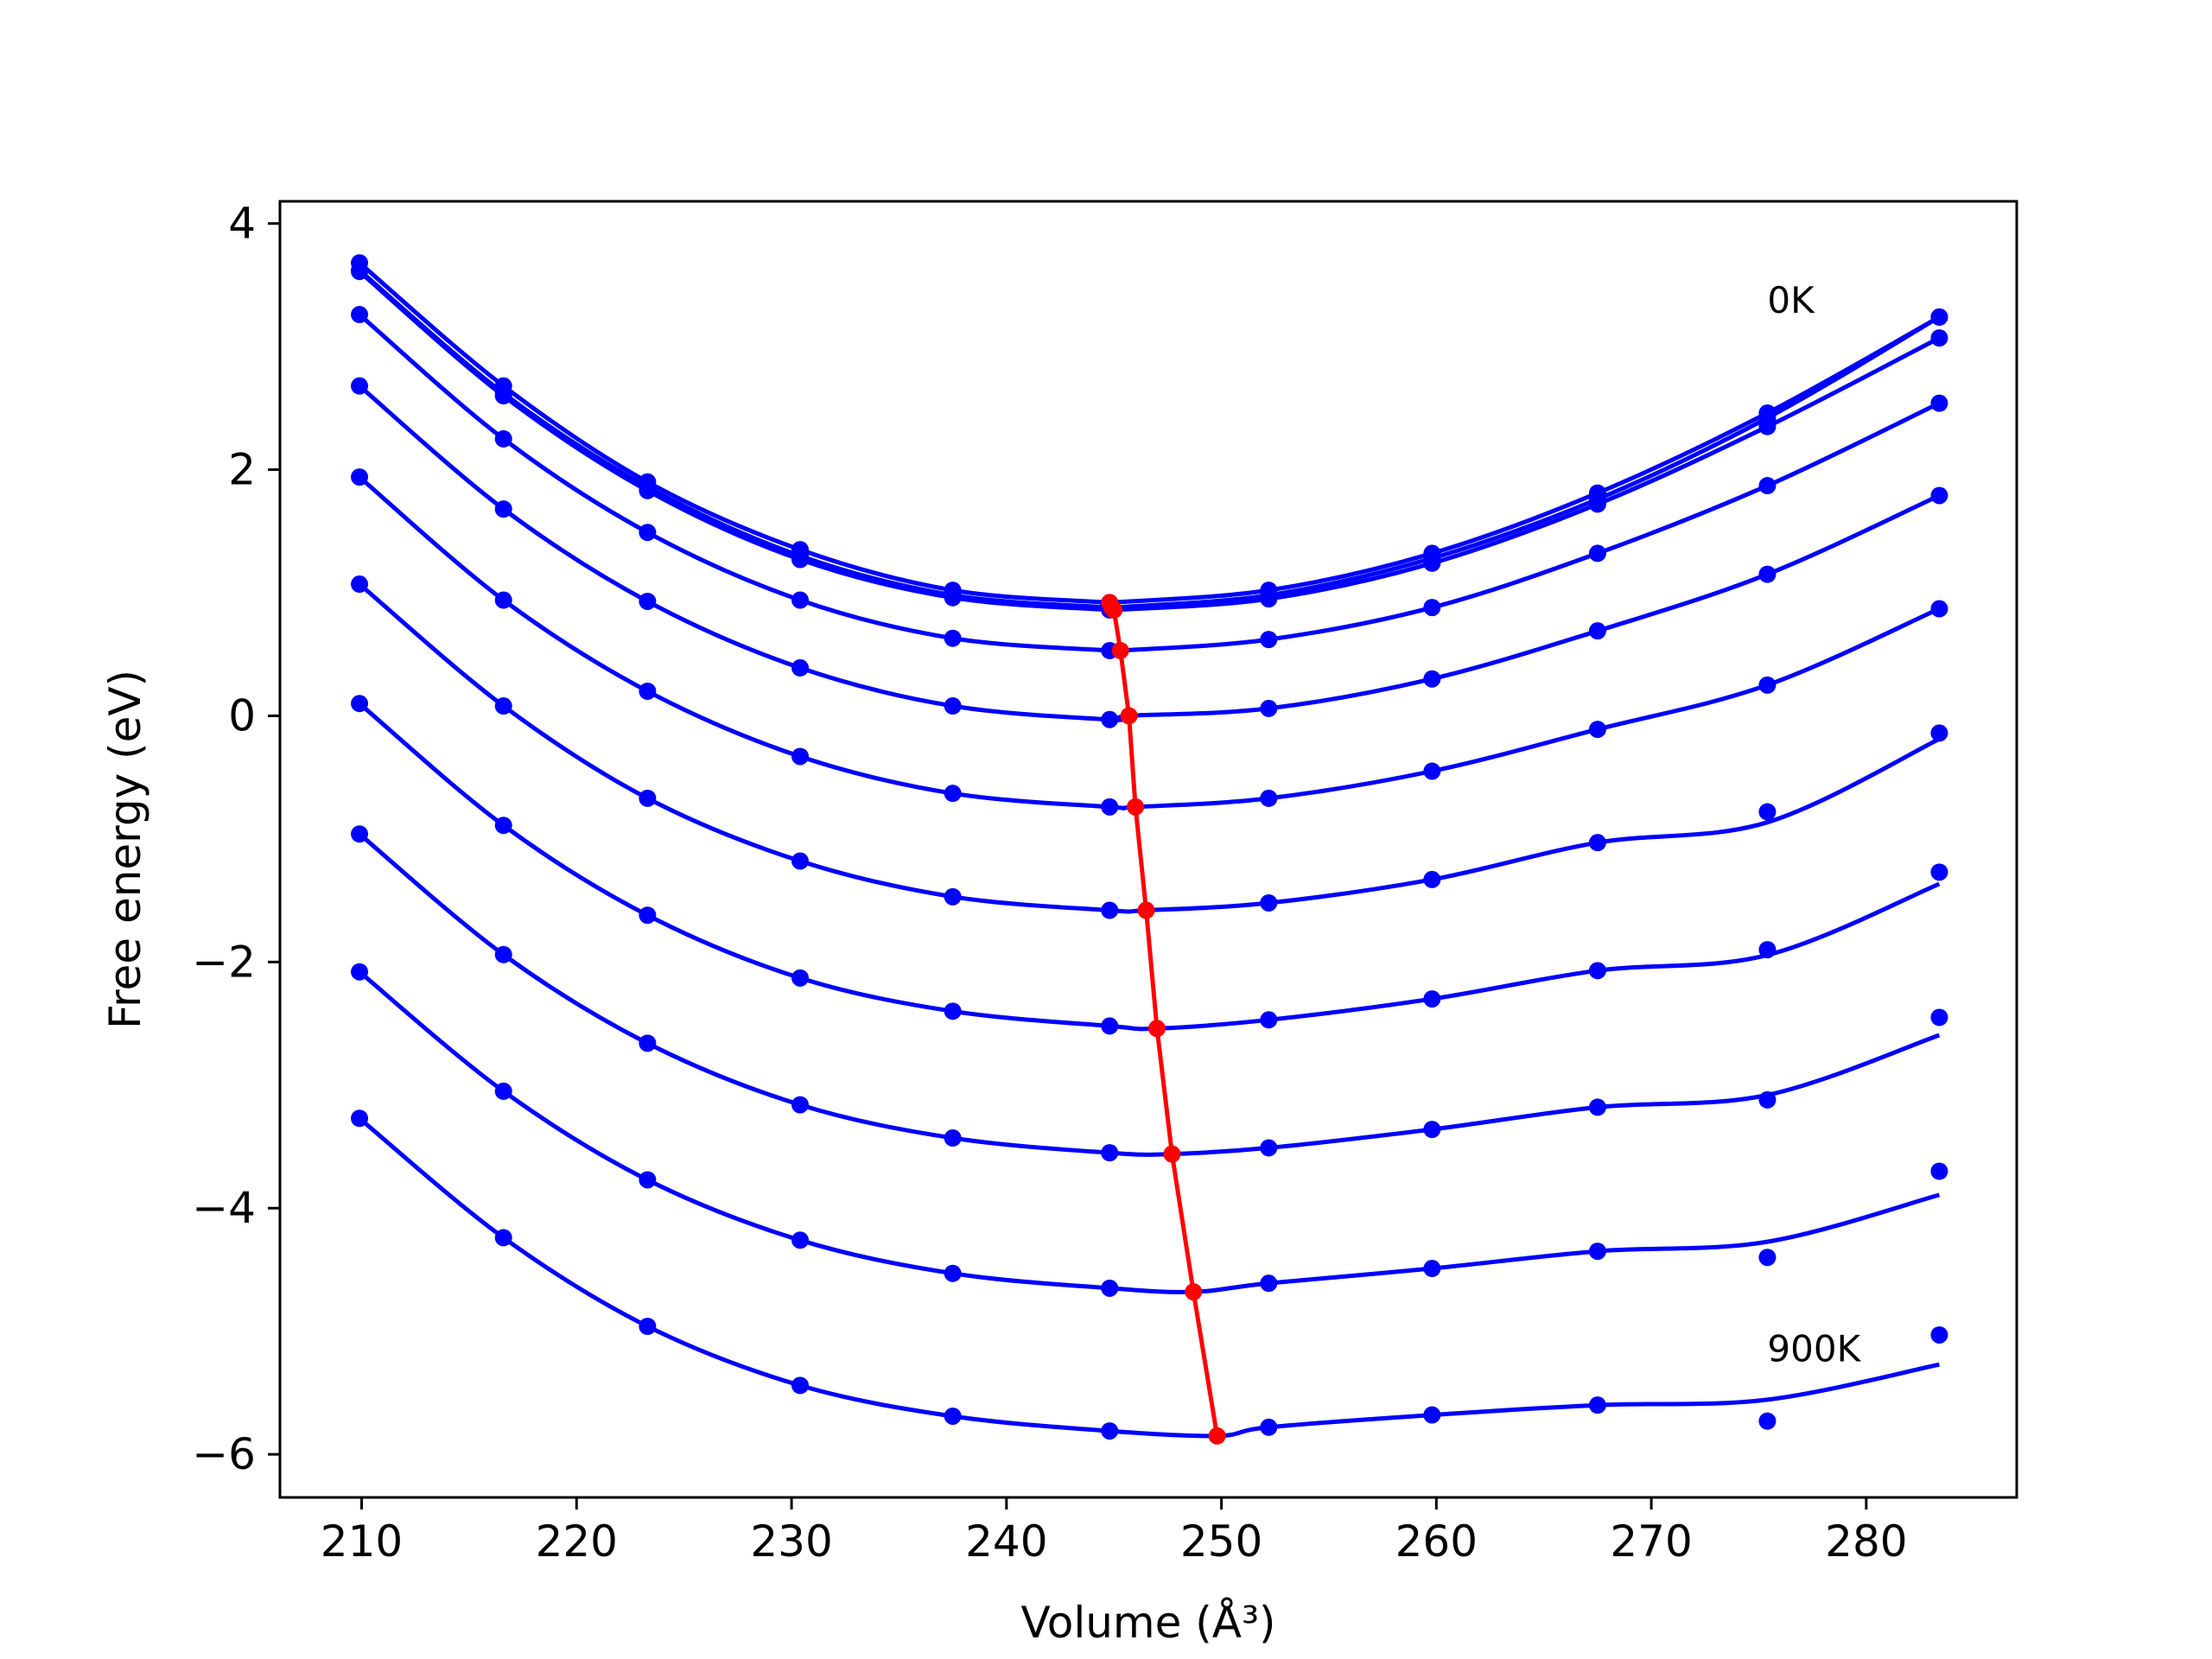 The image size is (2212, 1659). I want to click on x-axis-label: Volume (Å³), so click(1147, 1623).